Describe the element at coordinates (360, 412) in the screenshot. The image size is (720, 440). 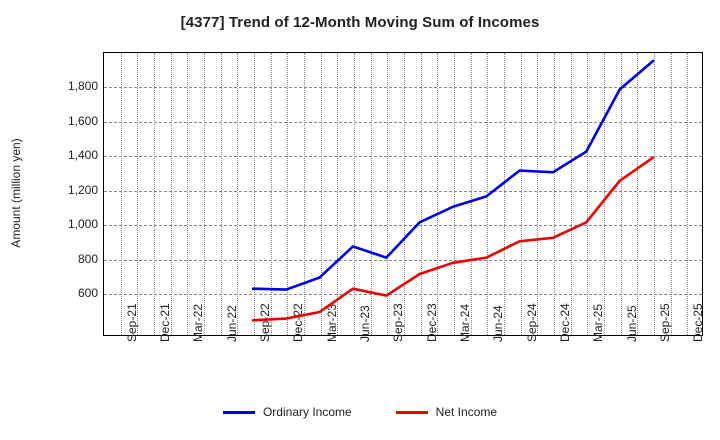
I see `chart-legend: Ordinary Income Net Income` at that location.